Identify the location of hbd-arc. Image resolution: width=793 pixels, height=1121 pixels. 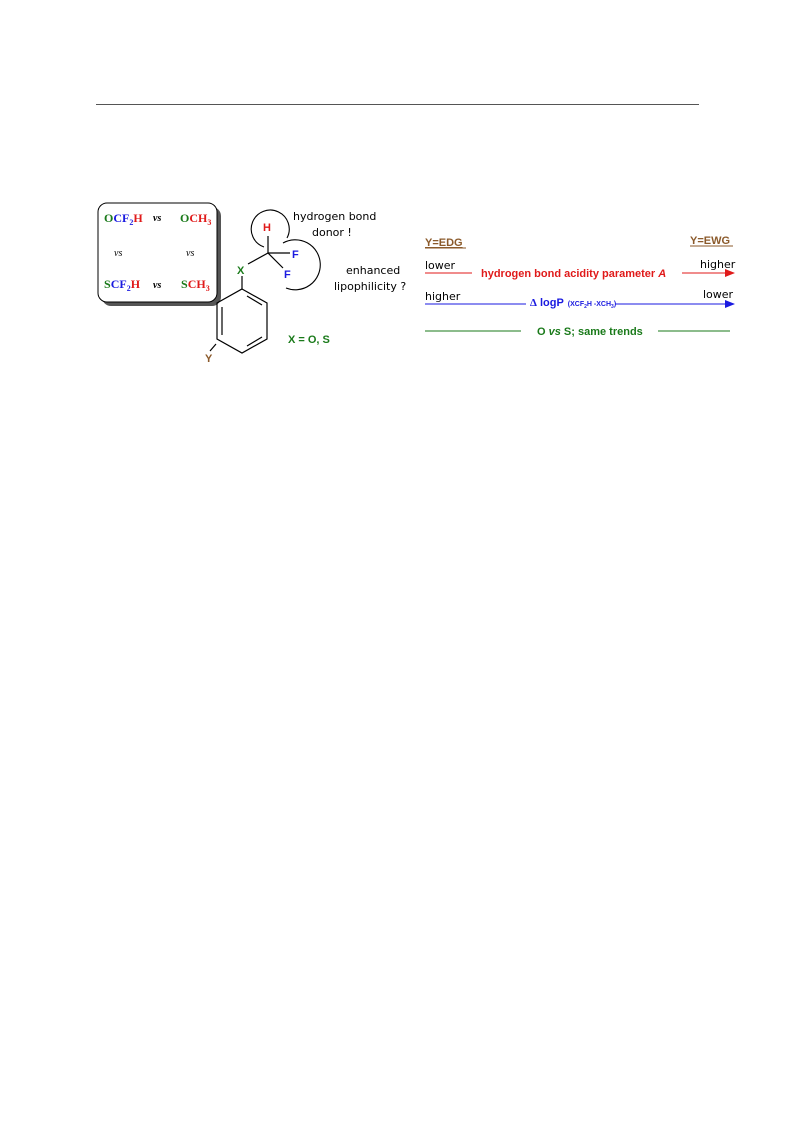
(270, 228).